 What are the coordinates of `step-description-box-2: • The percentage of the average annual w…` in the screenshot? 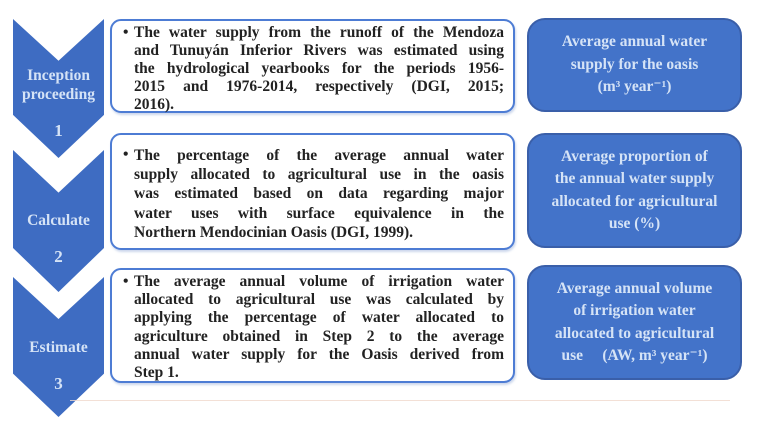 It's located at (312, 191).